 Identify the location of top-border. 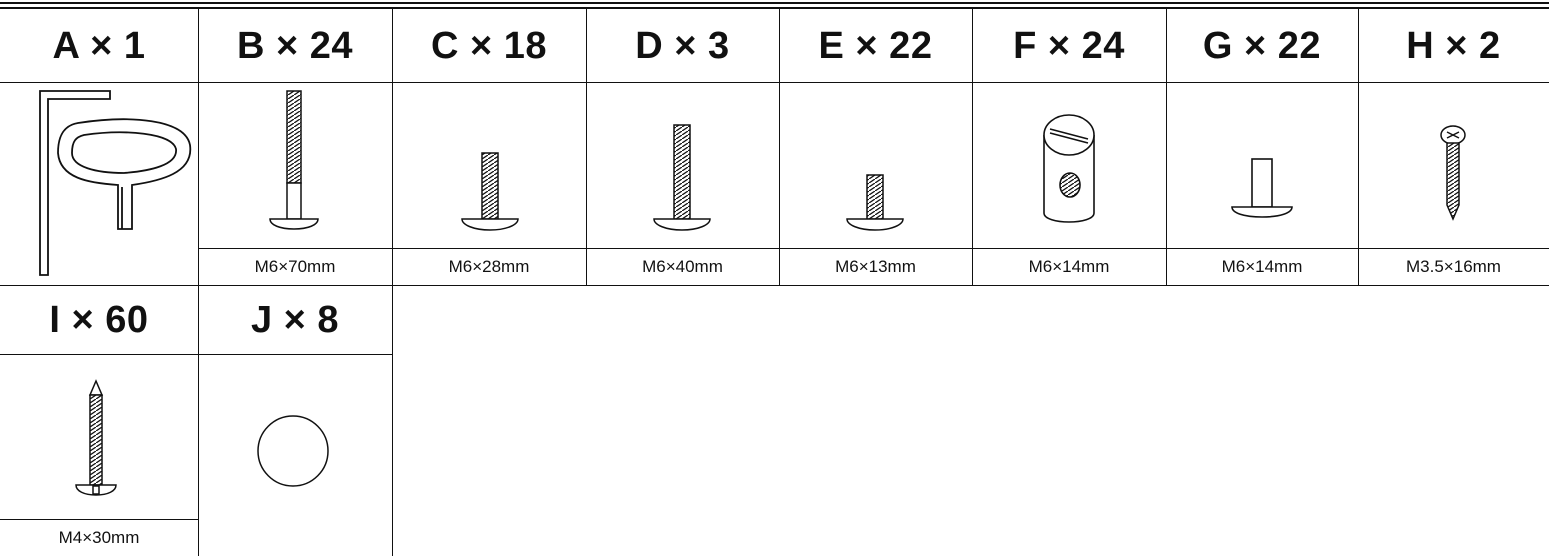
(774, 3).